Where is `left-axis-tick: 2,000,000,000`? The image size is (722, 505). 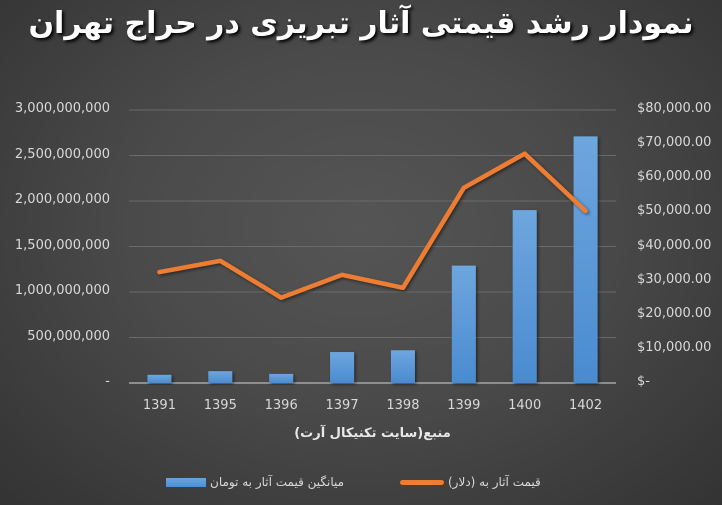 left-axis-tick: 2,000,000,000 is located at coordinates (62, 199).